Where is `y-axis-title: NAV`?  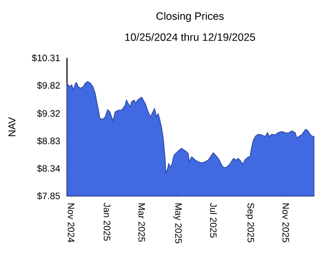
y-axis-title: NAV is located at coordinates (12, 126).